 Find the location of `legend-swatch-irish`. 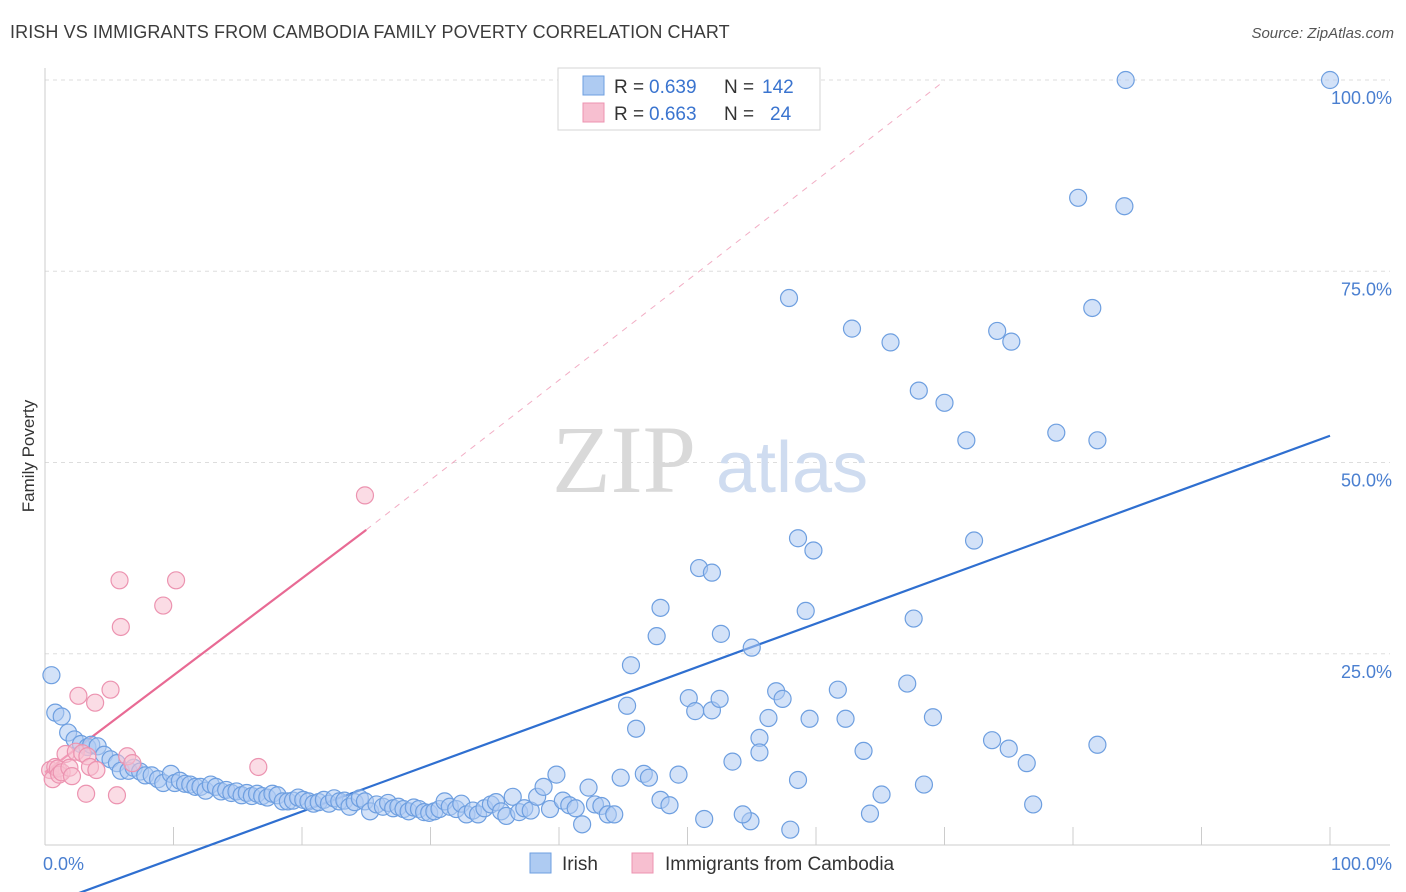

legend-swatch-irish is located at coordinates (593, 85).